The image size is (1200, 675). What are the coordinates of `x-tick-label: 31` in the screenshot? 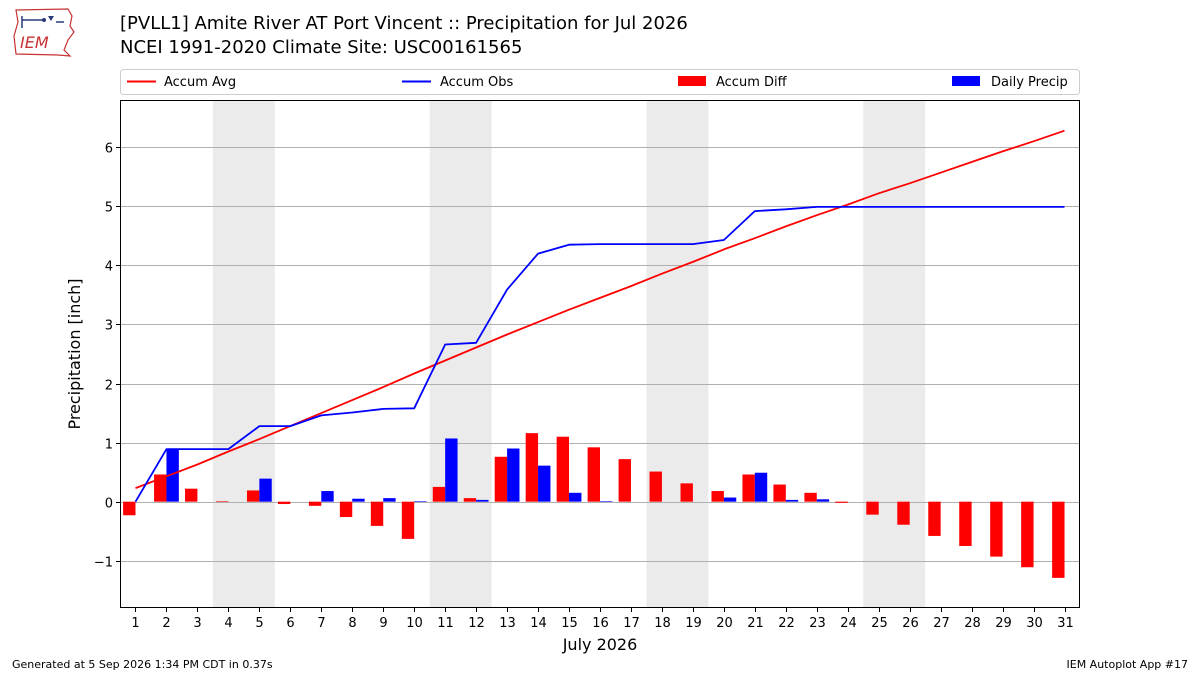 It's located at (1065, 623).